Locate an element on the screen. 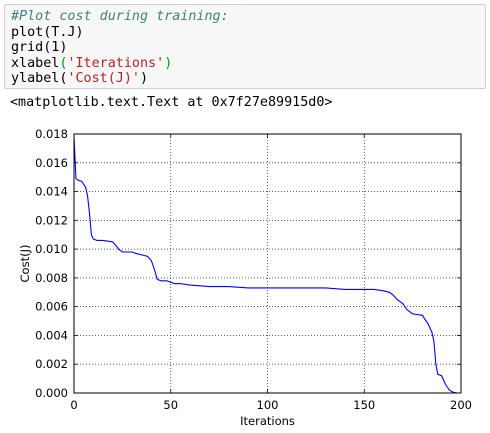 This screenshot has height=433, width=490. y-axis-label: Cost(J) is located at coordinates (25, 264).